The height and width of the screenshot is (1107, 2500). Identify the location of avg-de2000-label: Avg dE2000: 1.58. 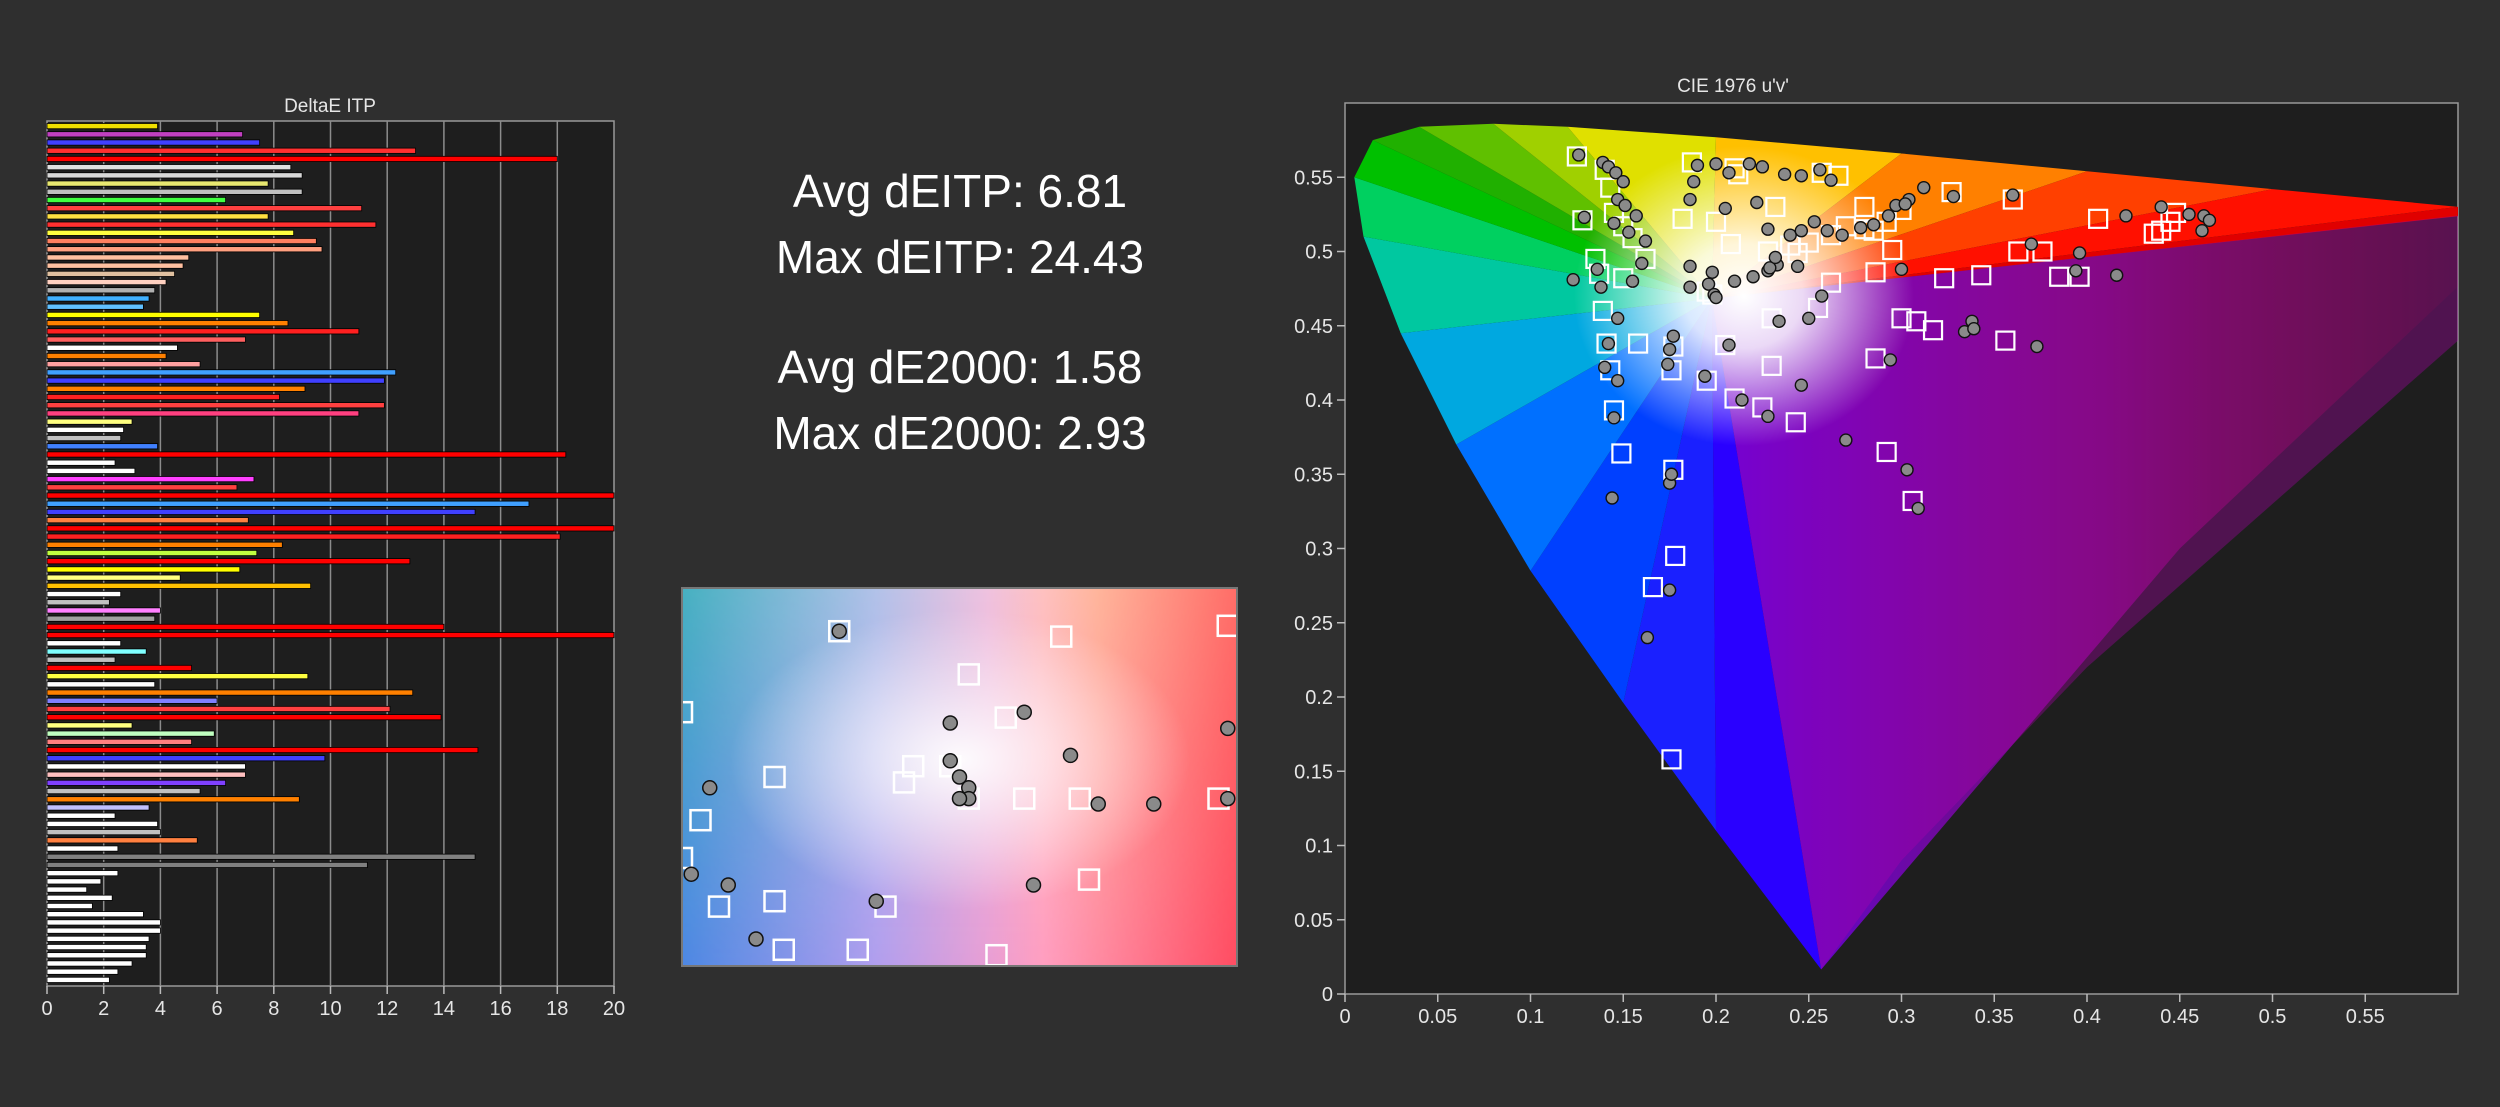
(960, 367).